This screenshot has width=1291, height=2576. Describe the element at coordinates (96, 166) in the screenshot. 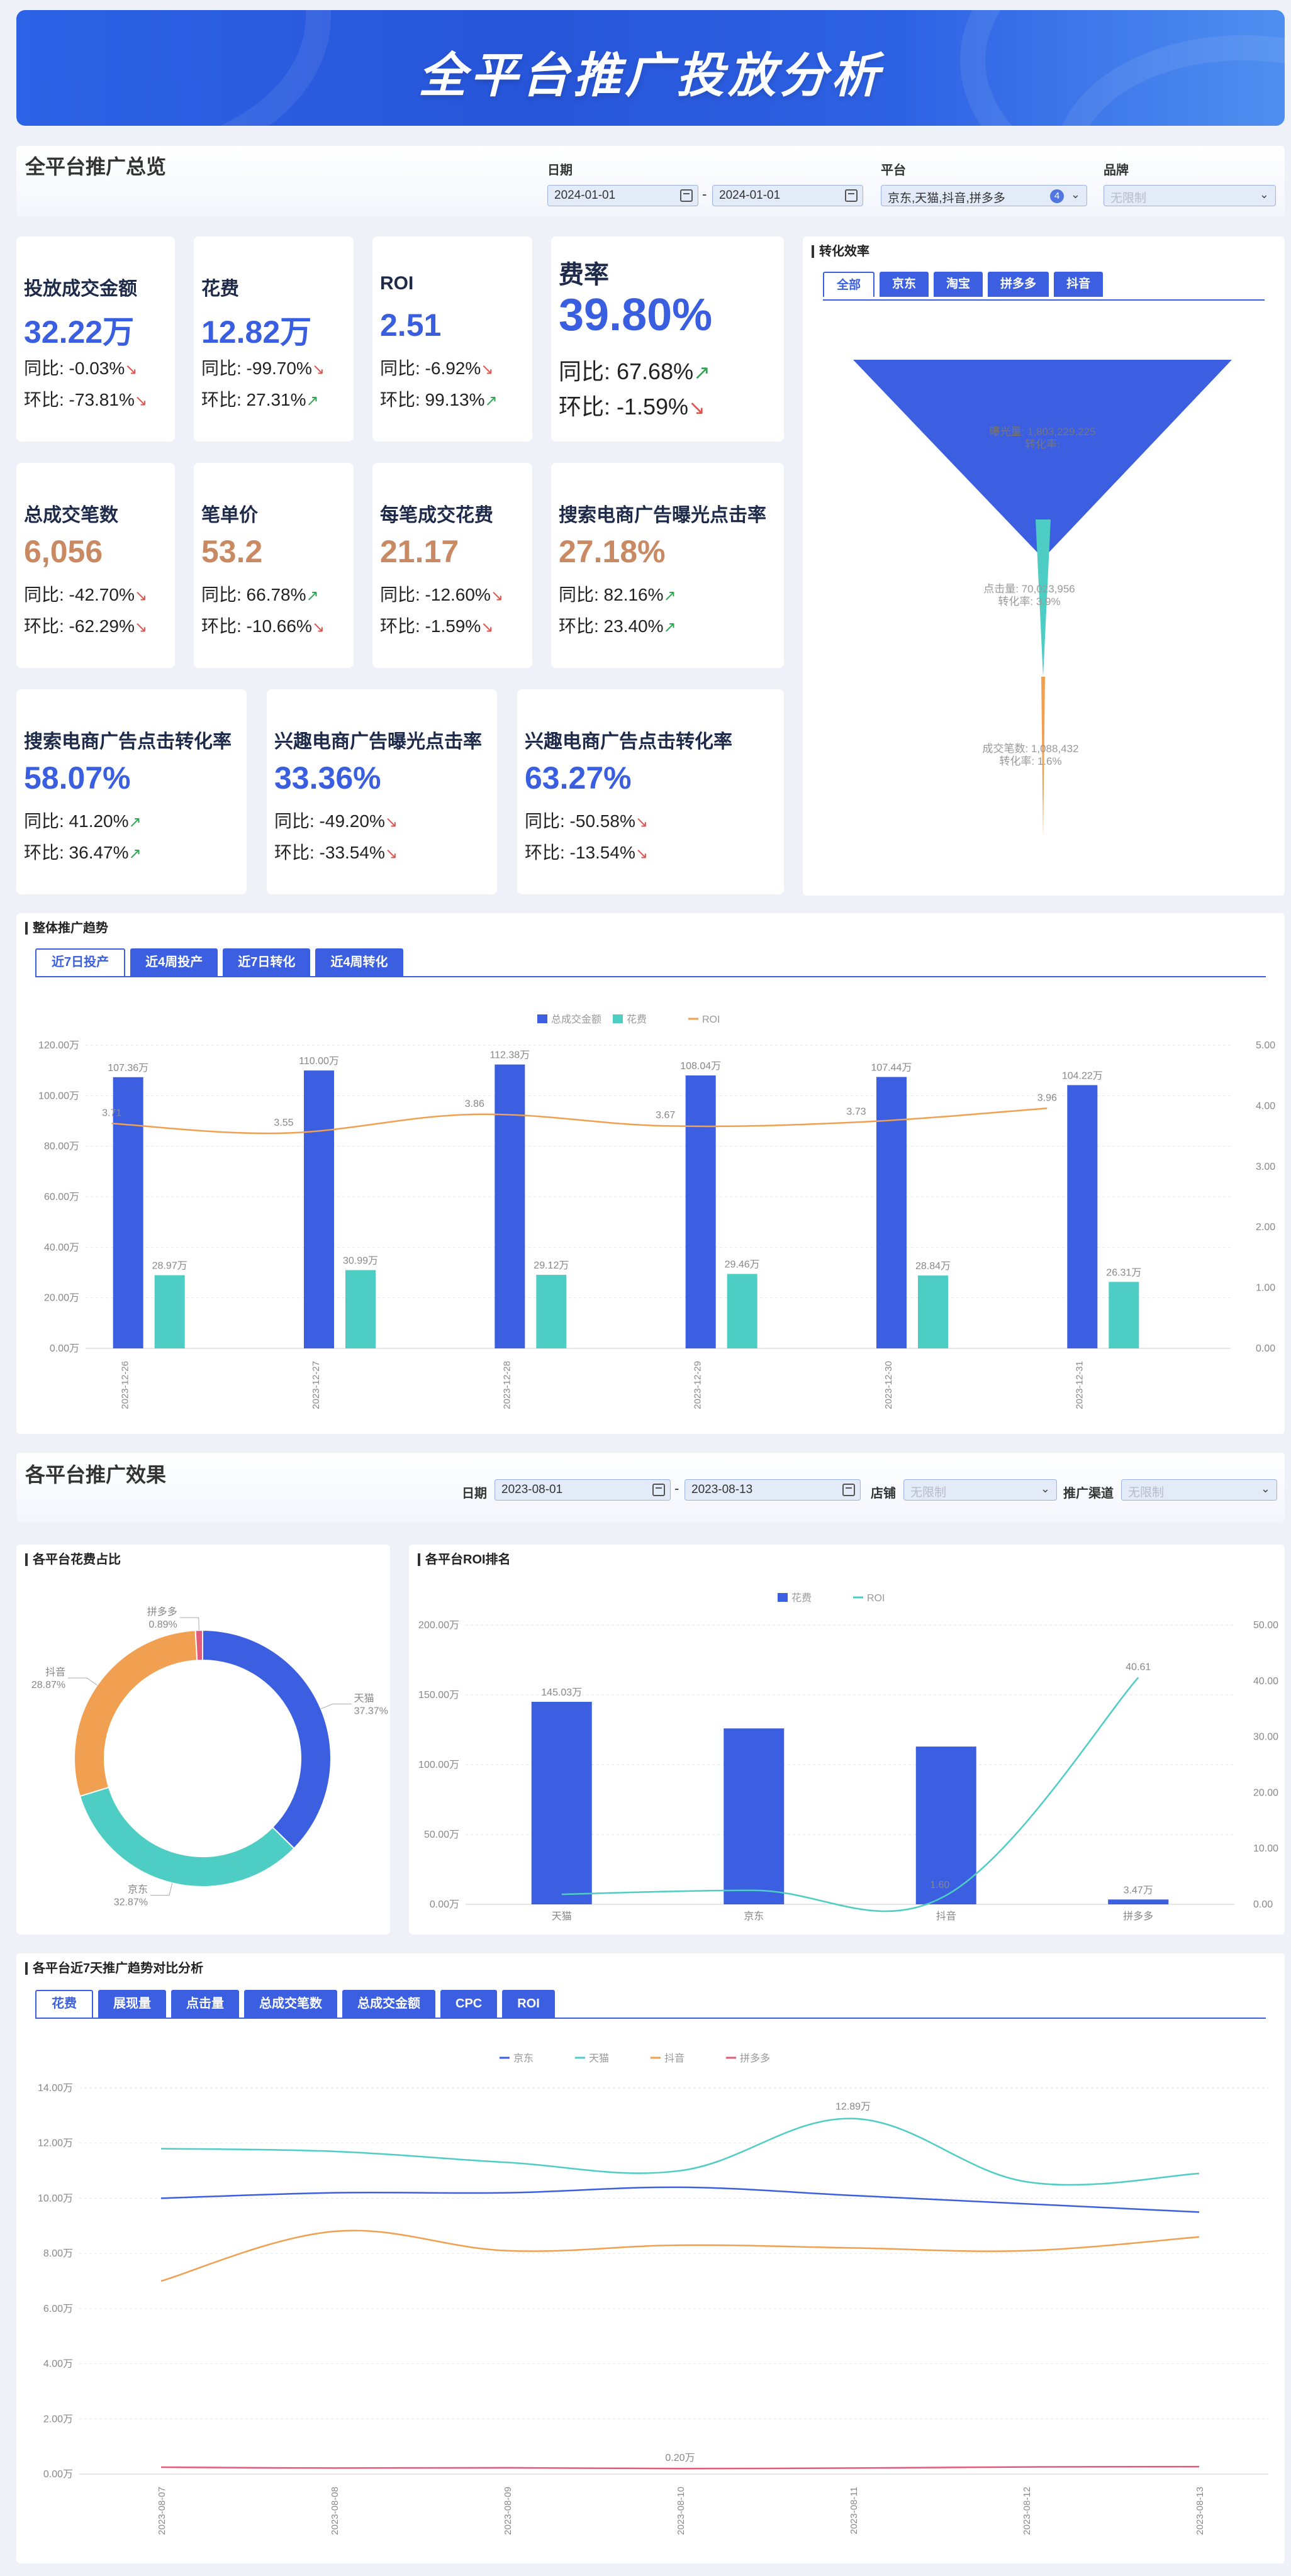

I see `overview-title: 全平台推广总览` at that location.